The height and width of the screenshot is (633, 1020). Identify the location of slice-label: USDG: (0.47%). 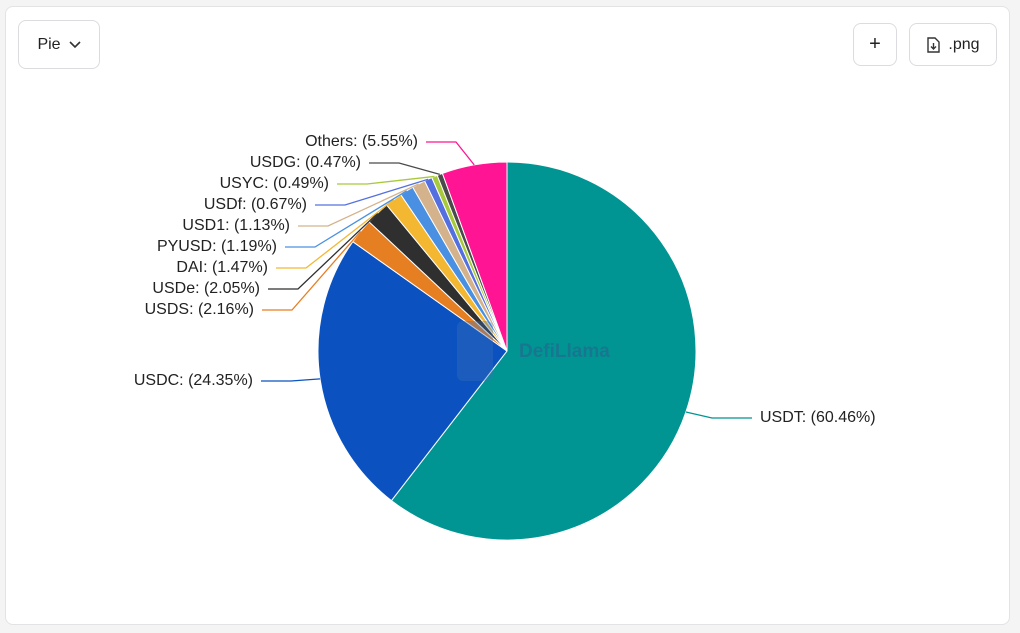
(305, 162).